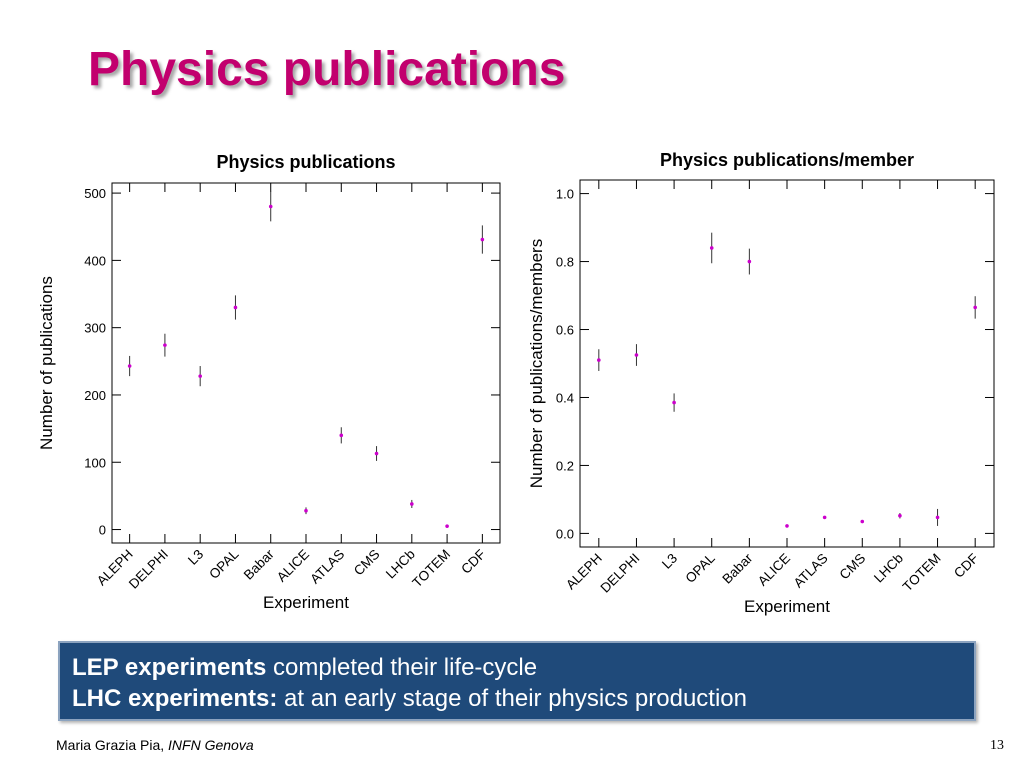  I want to click on pubs-ytick-label: 400, so click(95, 260).